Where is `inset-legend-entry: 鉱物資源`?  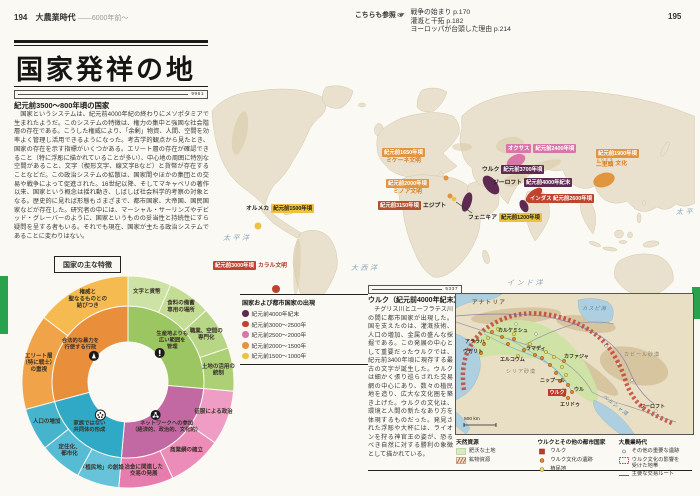
inset-legend-entry: 鉱物資源 is located at coordinates (492, 461).